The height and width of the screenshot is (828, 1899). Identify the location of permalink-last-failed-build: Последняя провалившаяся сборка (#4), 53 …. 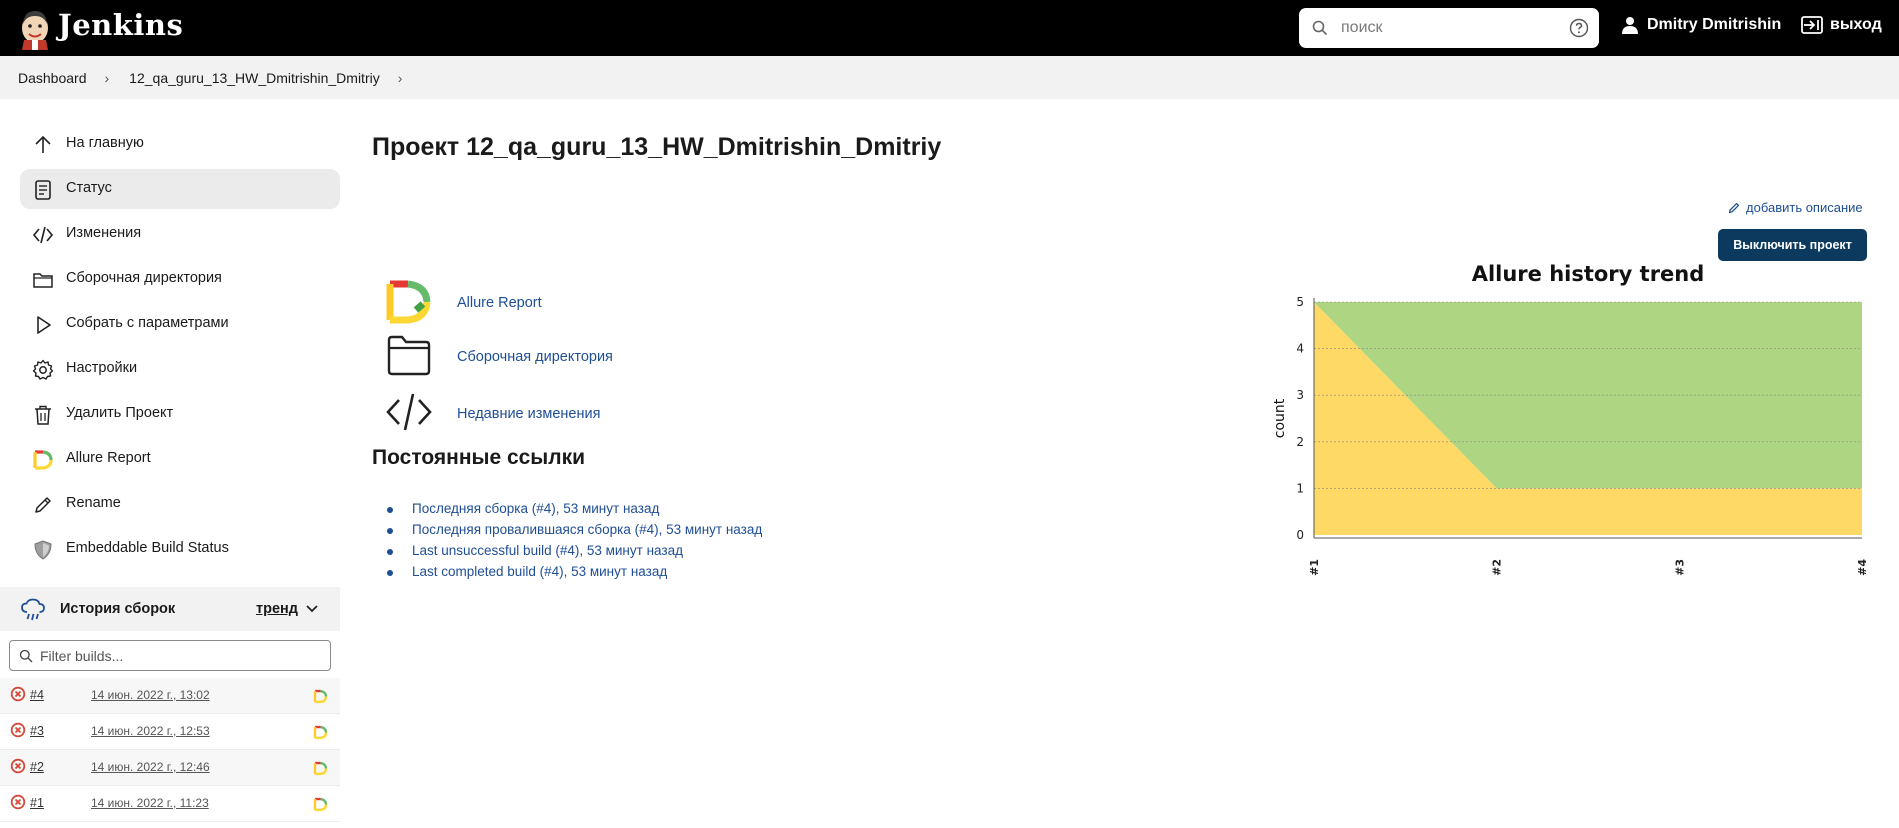
(573, 532).